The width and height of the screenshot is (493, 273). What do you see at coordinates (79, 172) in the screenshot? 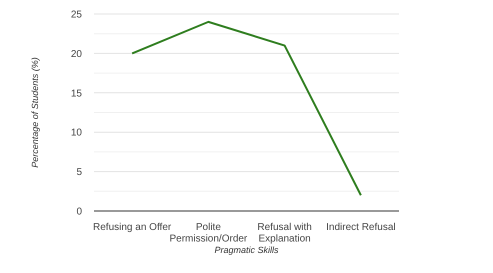
I see `y-tick-label: 5` at bounding box center [79, 172].